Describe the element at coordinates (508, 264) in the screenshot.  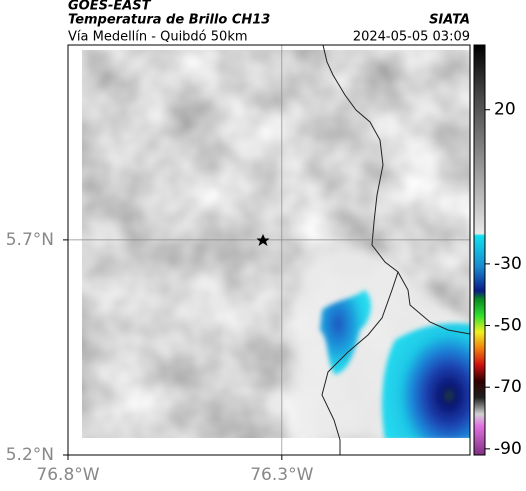
I see `colorbar-tick-label: -30` at that location.